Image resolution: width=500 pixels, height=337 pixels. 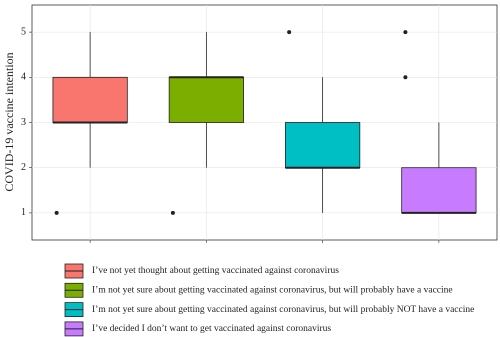 I want to click on y-axis-label: COVID-19 vaccine intention, so click(x=9, y=121).